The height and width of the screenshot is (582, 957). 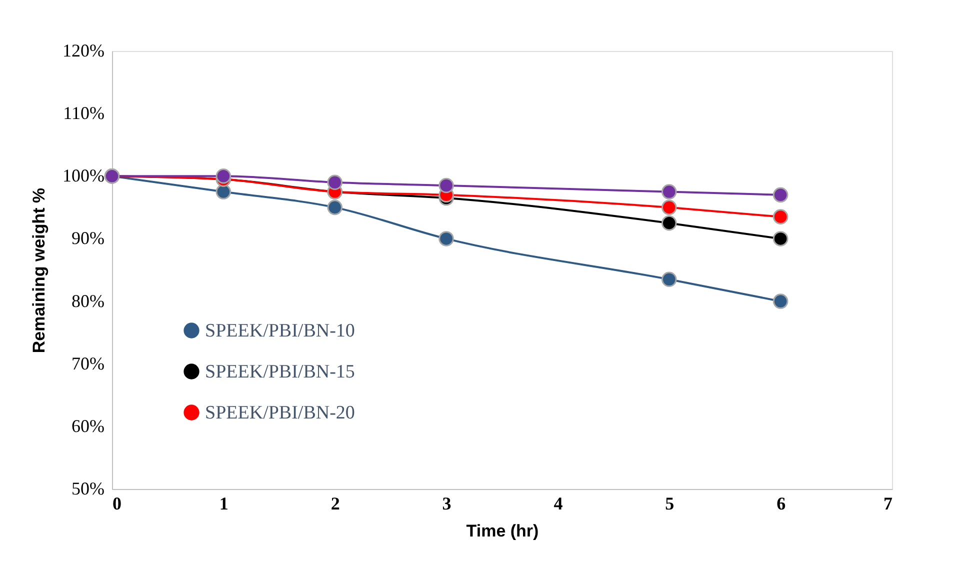 I want to click on x-tick-label: 3, so click(x=447, y=504).